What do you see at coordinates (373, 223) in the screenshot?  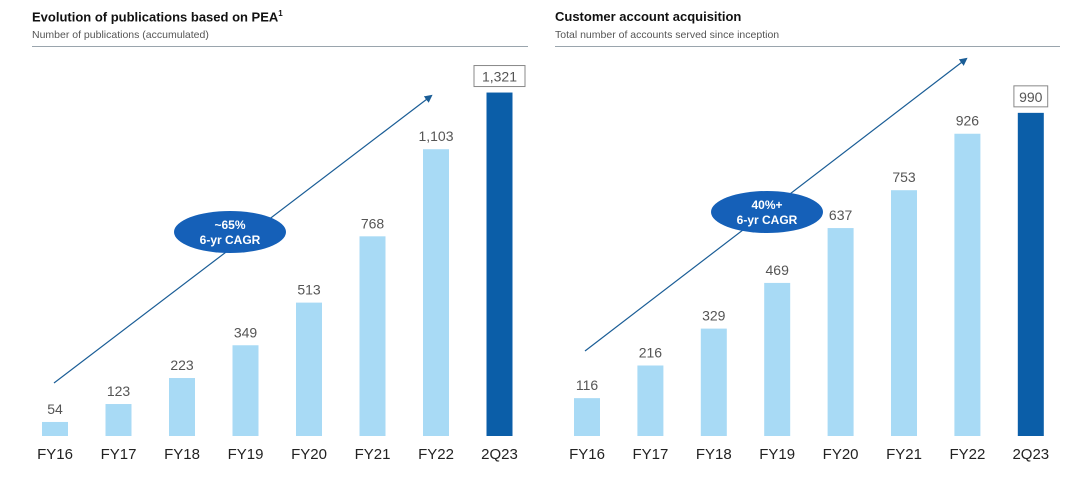 I see `value-label: 768` at bounding box center [373, 223].